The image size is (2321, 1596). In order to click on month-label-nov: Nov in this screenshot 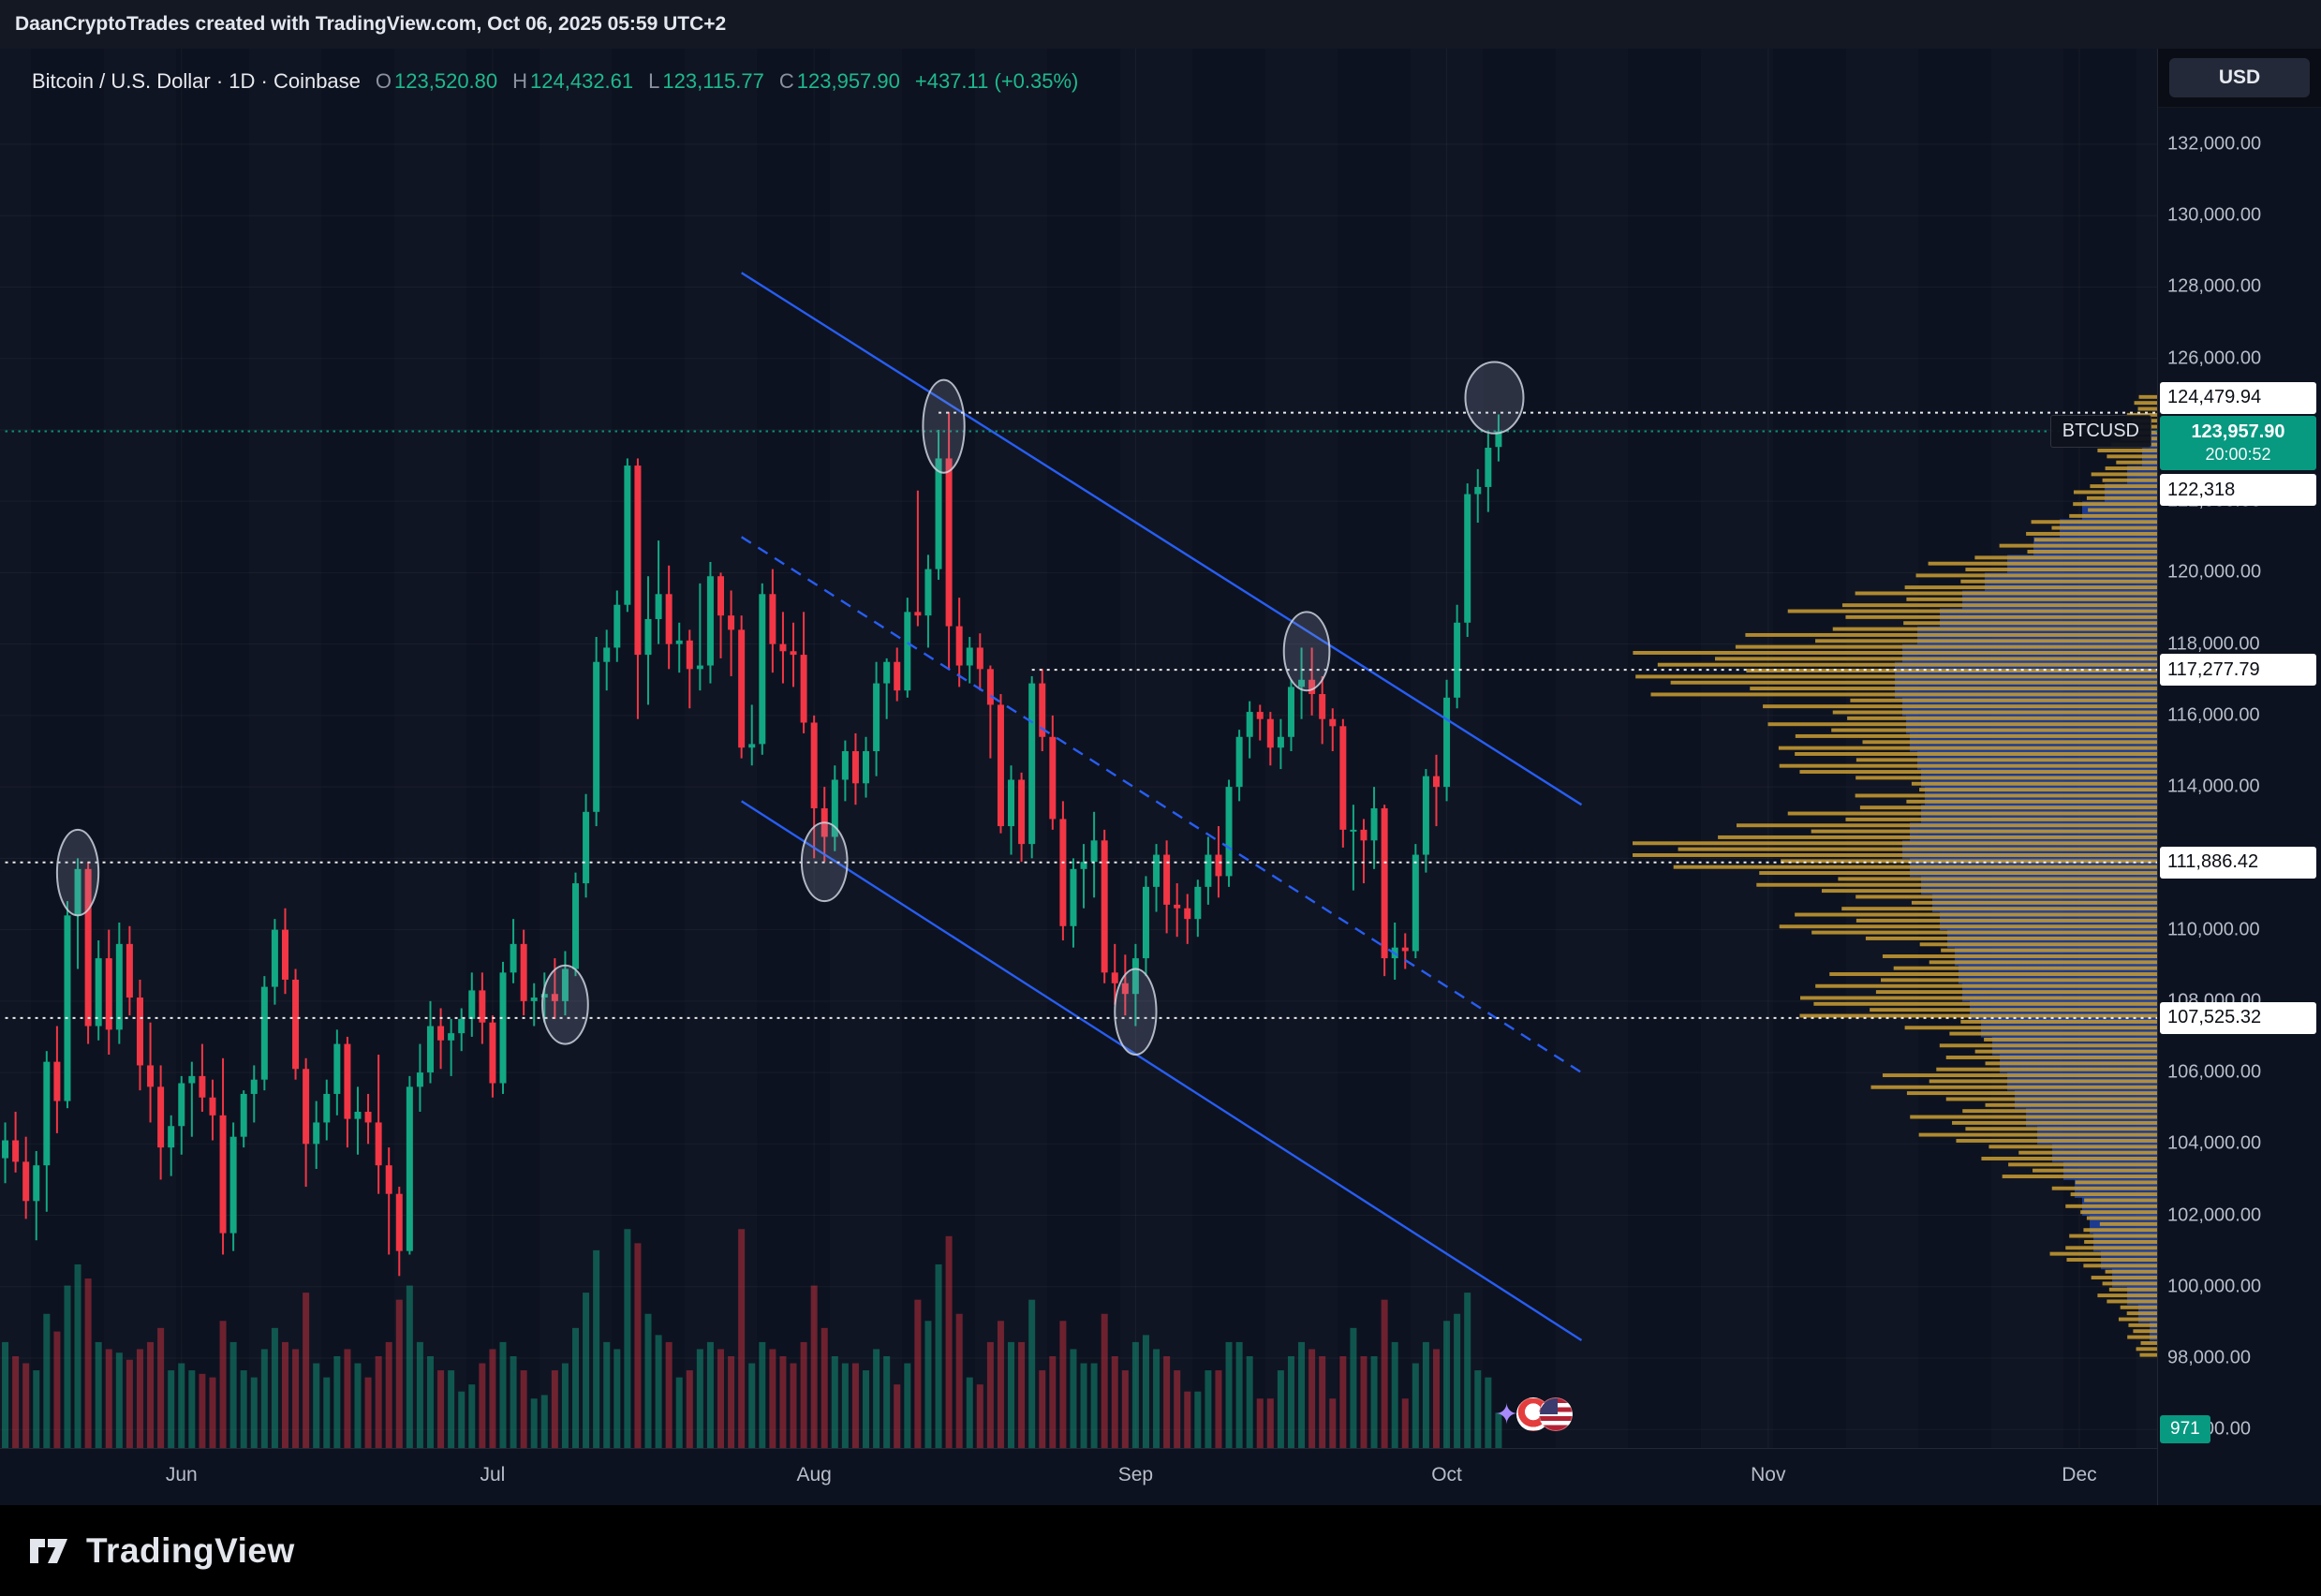, I will do `click(1768, 1474)`.